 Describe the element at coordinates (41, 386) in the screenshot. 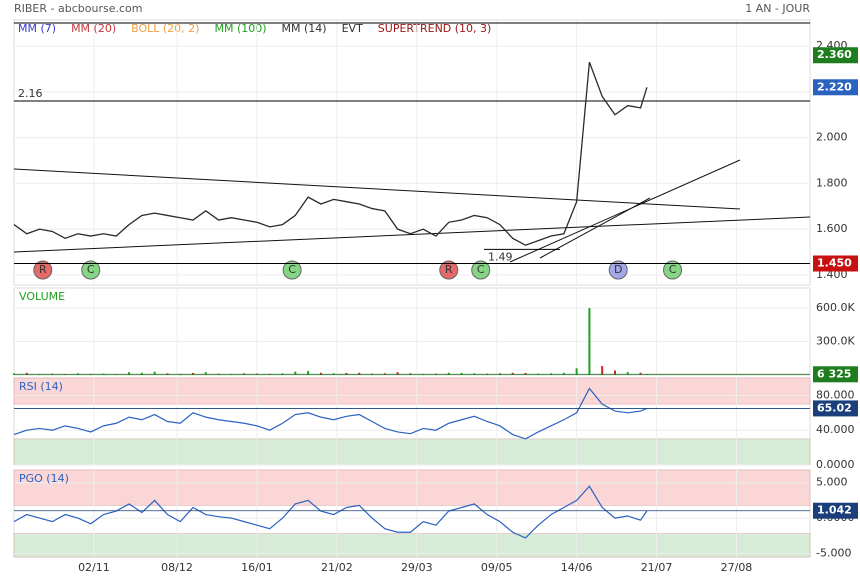

I see `panel-title: RSI (14)` at that location.